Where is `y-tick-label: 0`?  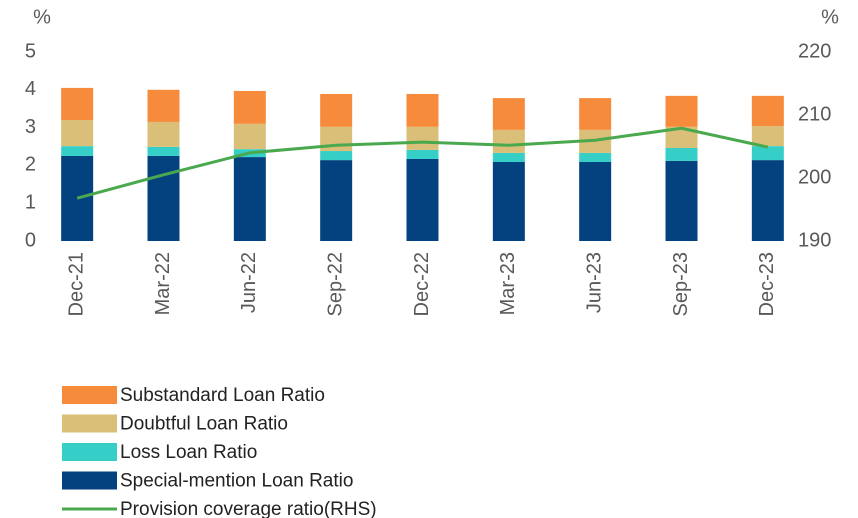
y-tick-label: 0 is located at coordinates (30, 240).